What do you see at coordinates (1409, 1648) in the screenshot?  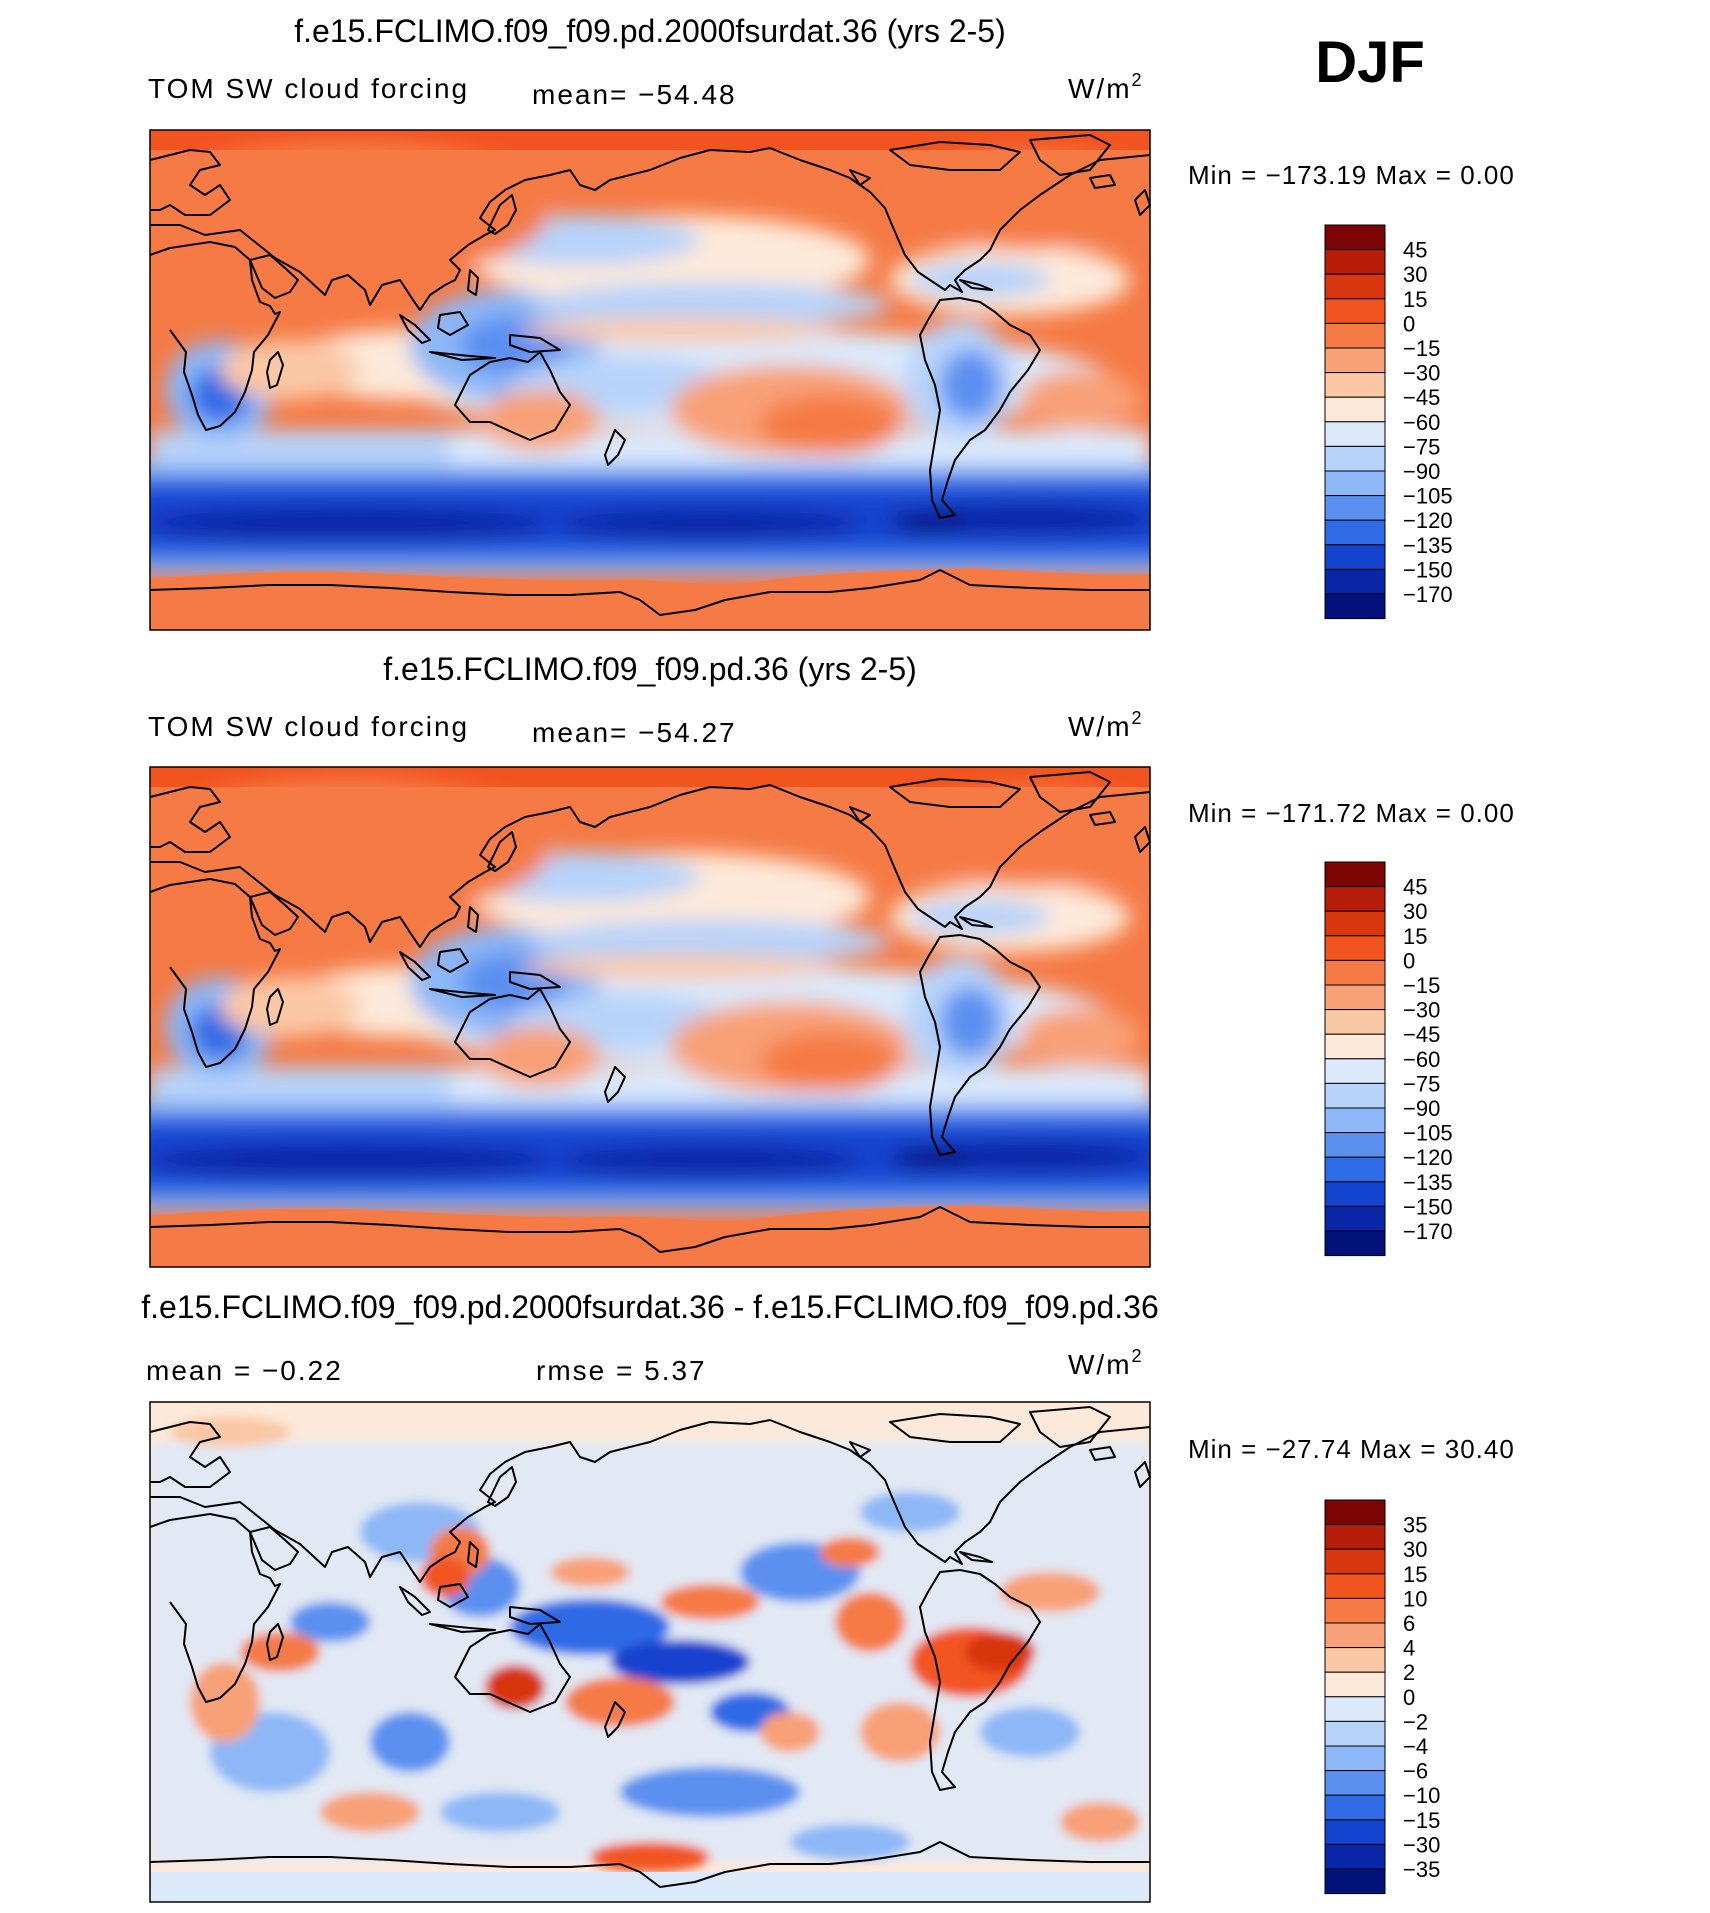 I see `colorbar-tick-label: 4` at bounding box center [1409, 1648].